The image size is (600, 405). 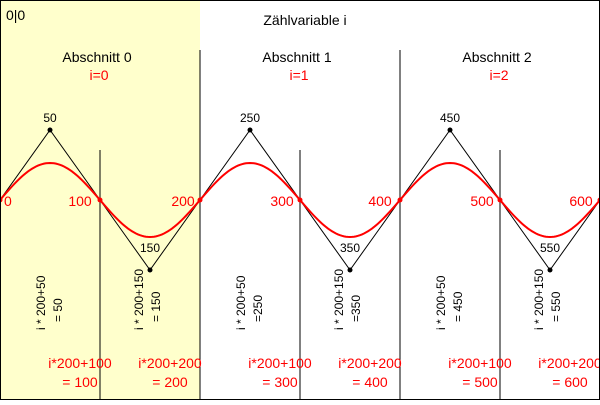 I want to click on axis-label-600: 600, so click(x=581, y=201).